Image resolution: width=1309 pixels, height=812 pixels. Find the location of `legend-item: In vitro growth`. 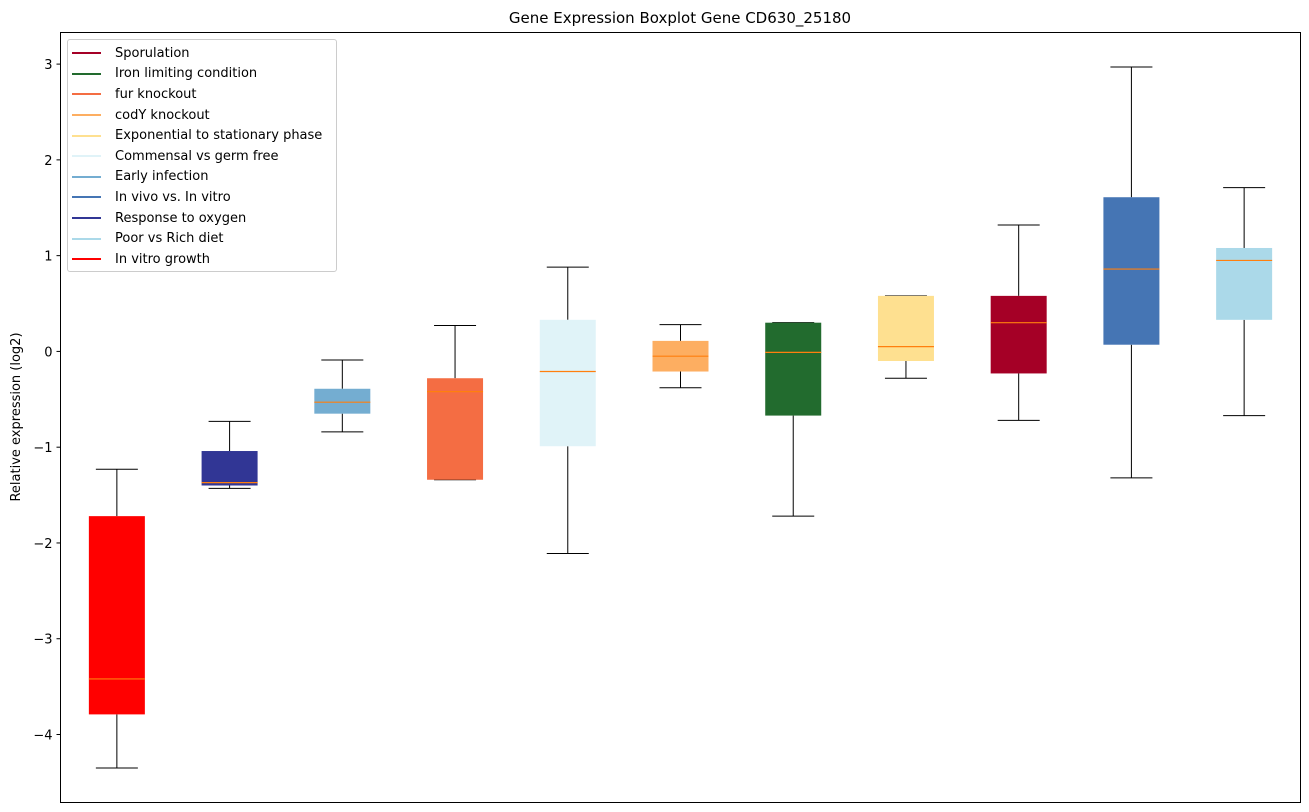

legend-item: In vitro growth is located at coordinates (202, 259).